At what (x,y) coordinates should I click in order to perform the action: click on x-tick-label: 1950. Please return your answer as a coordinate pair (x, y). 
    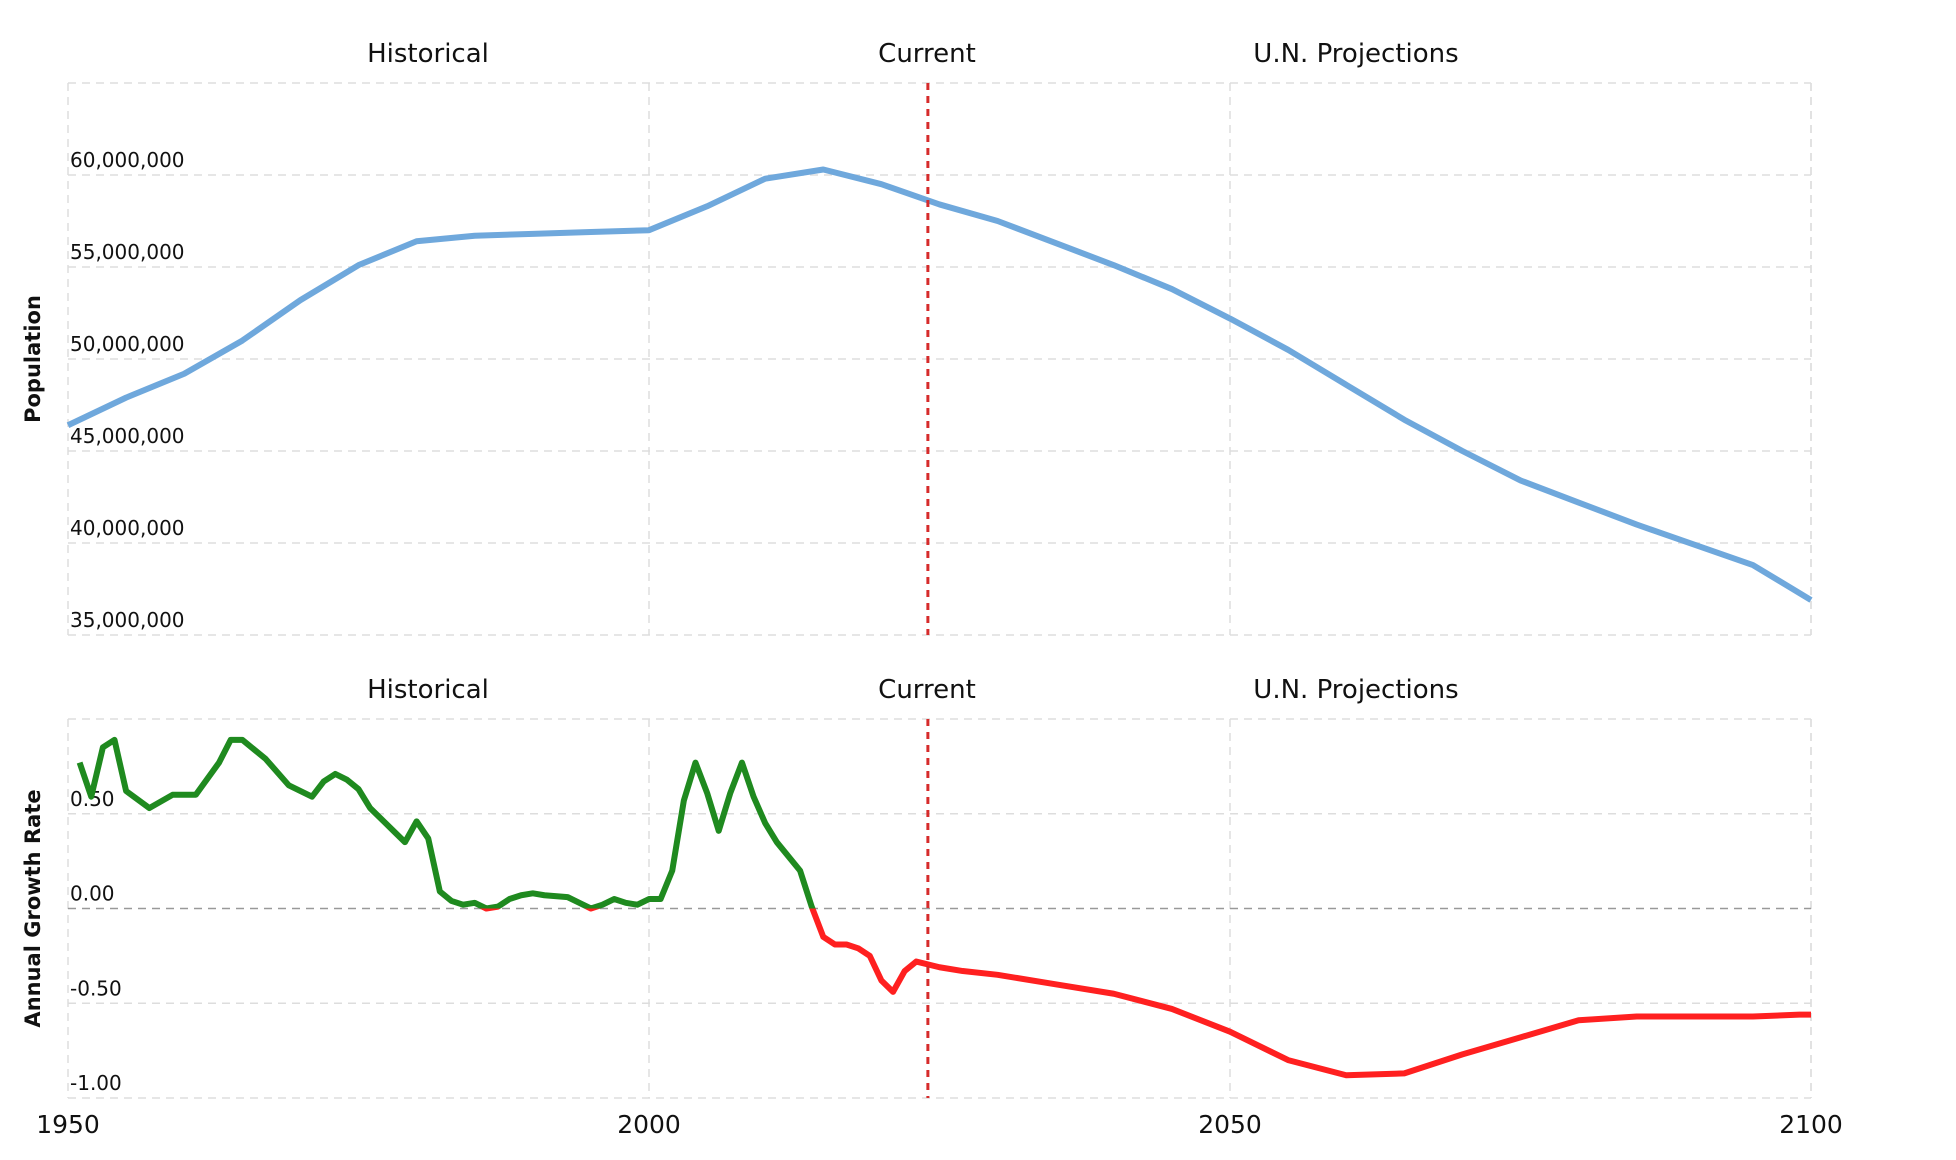
    Looking at the image, I should click on (68, 1124).